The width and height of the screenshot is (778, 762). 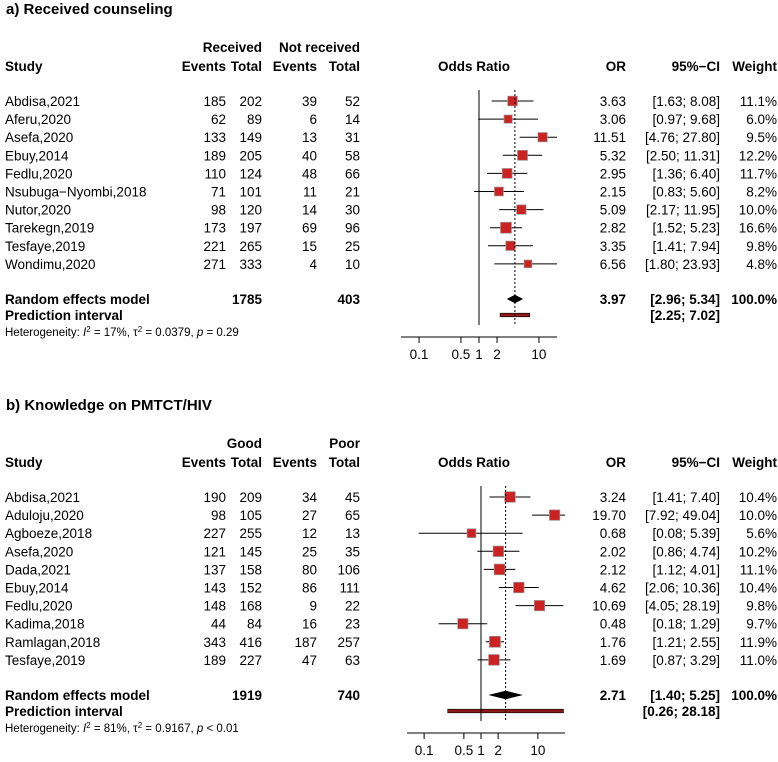 I want to click on study-name: Dada,2021, so click(x=38, y=569).